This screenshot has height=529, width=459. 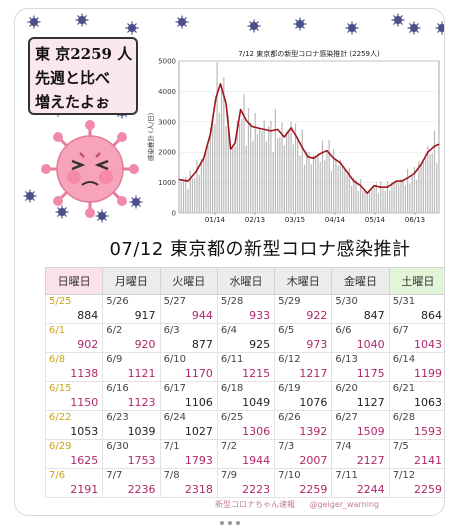 I want to click on day-estimate: 2141, so click(x=428, y=460).